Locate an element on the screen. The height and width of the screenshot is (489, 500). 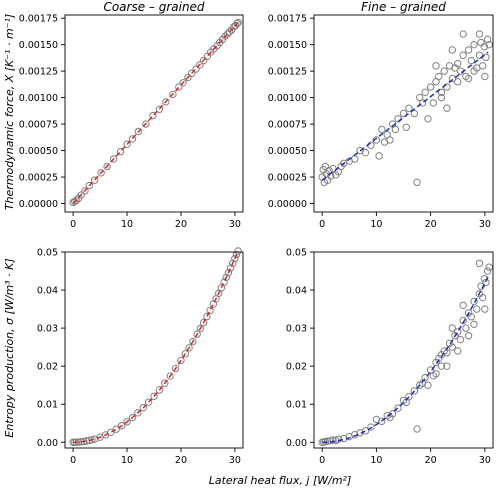
x-tick-label: 20 is located at coordinates (181, 460).